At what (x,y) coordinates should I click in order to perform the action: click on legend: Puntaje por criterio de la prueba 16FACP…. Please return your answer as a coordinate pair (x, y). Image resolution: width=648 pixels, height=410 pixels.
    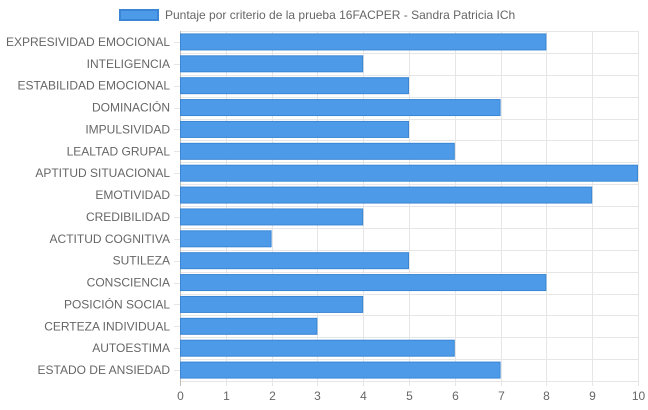
    Looking at the image, I should click on (317, 15).